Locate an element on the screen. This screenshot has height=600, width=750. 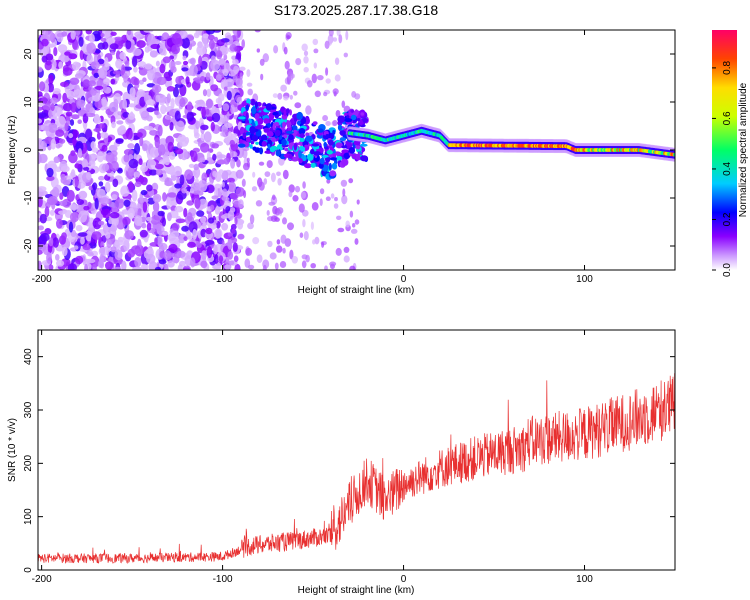
colorbar-tick-label: 0.4 is located at coordinates (727, 169).